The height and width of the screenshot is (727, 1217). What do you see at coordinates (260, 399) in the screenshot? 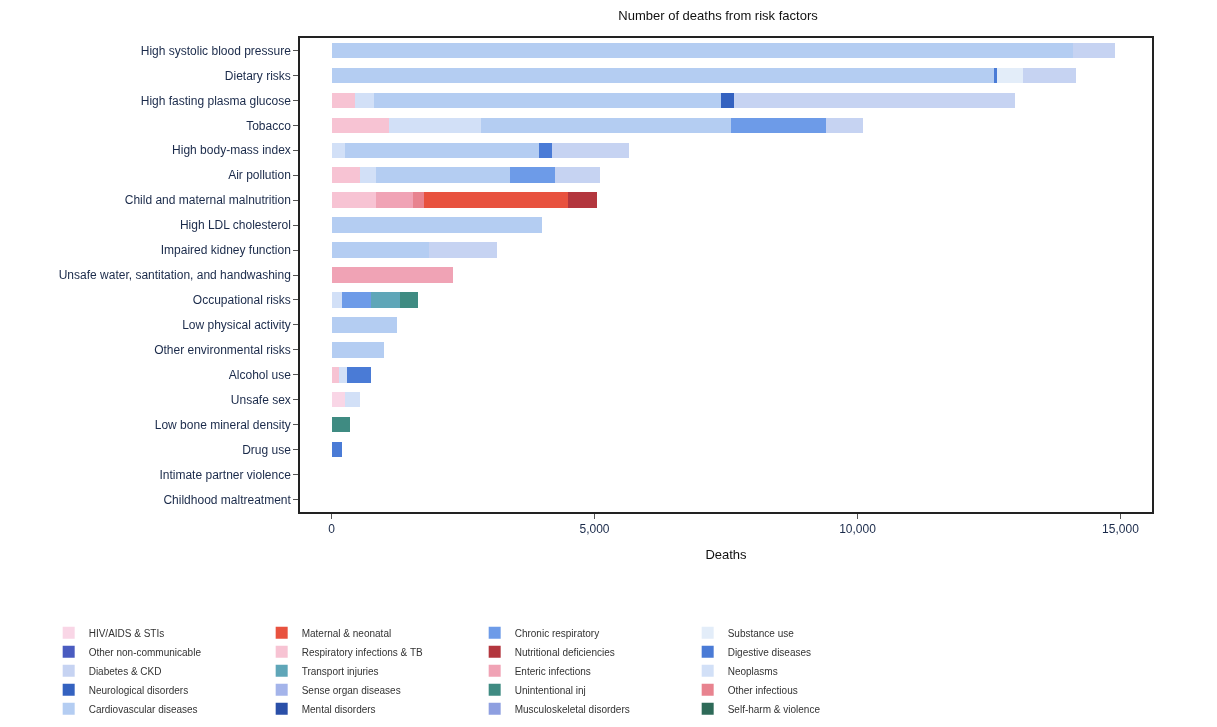
I see `y-tick-label: Unsafe sex` at bounding box center [260, 399].